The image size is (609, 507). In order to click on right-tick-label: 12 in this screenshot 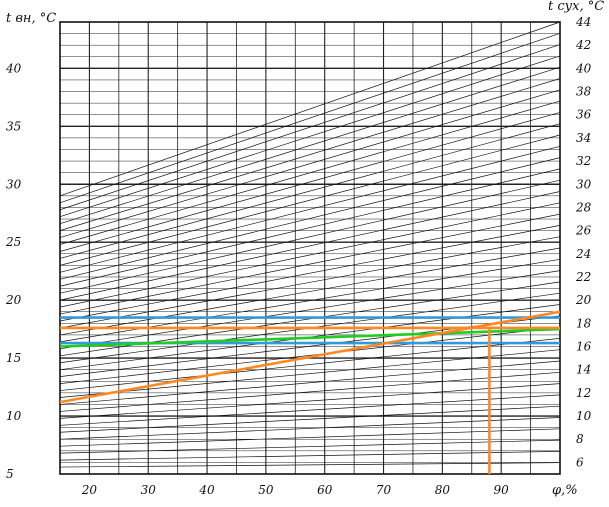, I will do `click(583, 393)`.